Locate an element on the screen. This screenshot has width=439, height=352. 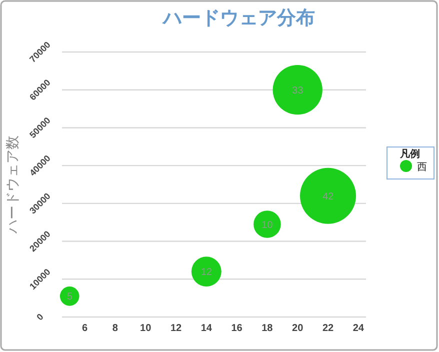
data-label: 12 is located at coordinates (206, 272).